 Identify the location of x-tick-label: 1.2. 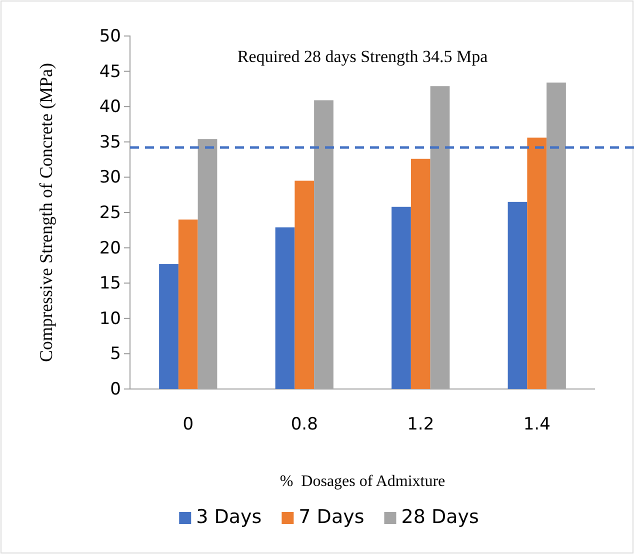
(420, 424).